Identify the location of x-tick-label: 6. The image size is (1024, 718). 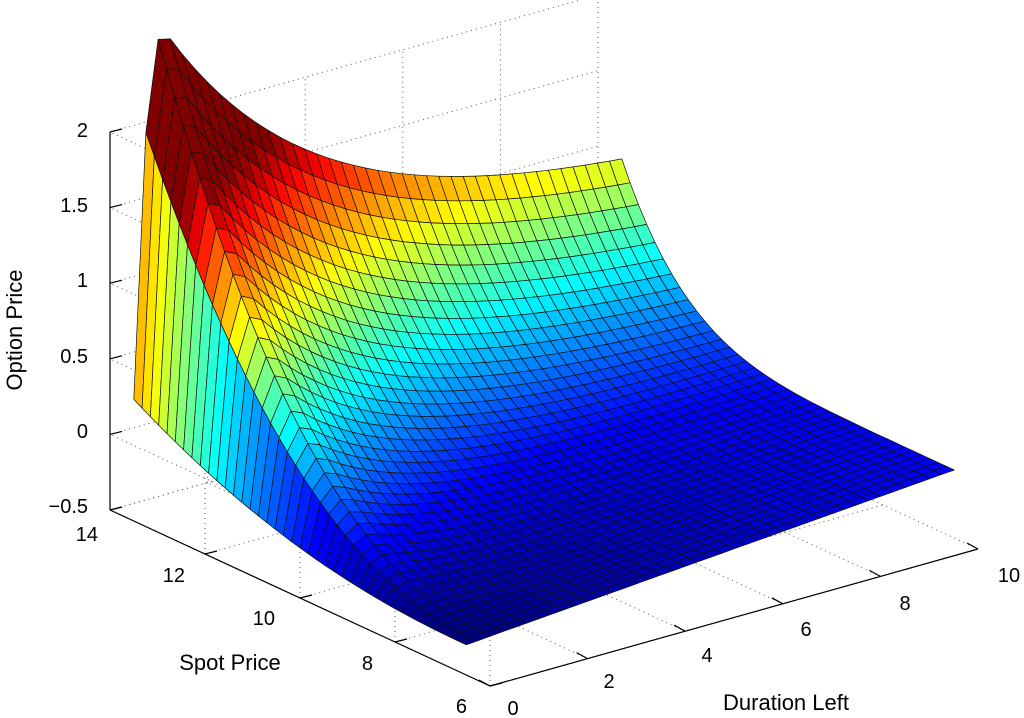
(805, 630).